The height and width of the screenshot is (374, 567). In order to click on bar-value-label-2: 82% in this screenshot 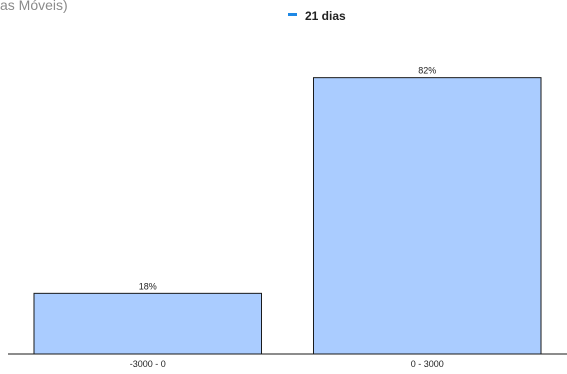, I will do `click(427, 71)`.